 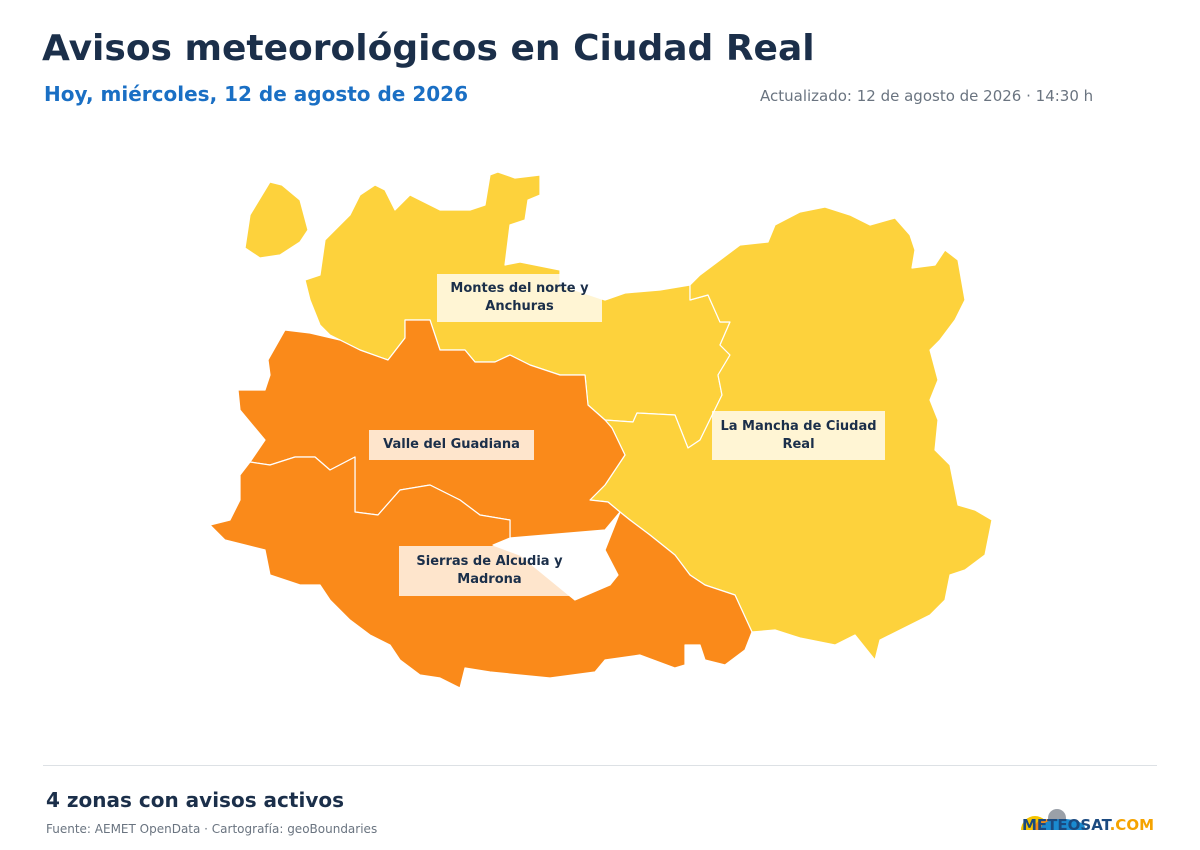 I want to click on subtitle: Hoy, miércoles, 12 de agosto de 2026, so click(x=256, y=94).